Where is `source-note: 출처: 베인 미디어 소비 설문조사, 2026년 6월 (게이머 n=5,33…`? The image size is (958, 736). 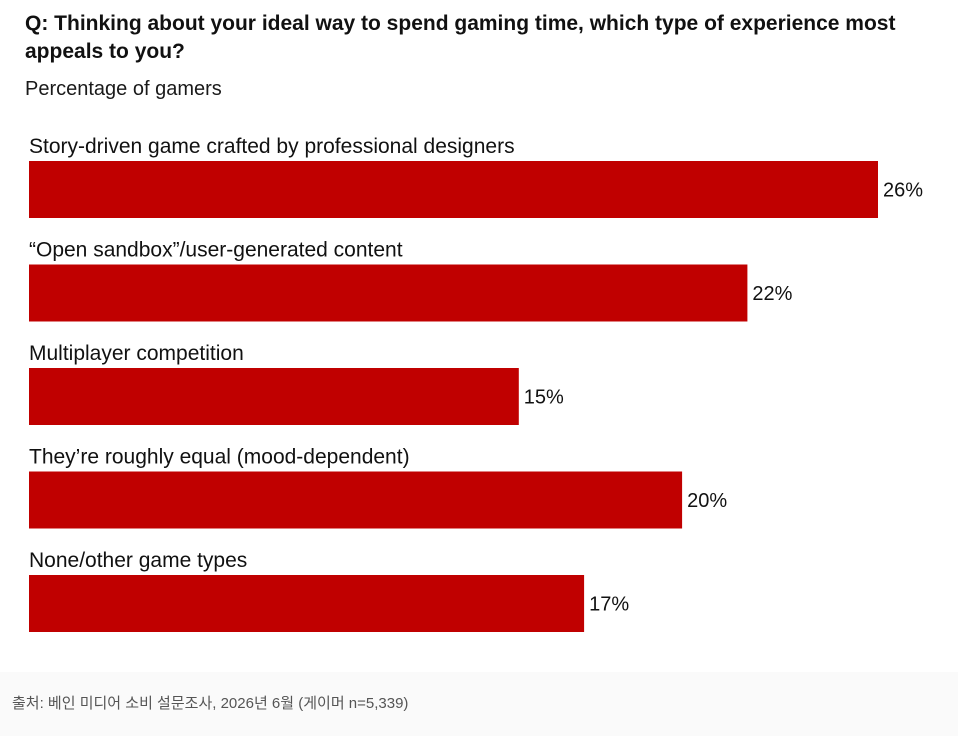 source-note: 출처: 베인 미디어 소비 설문조사, 2026년 6월 (게이머 n=5,33… is located at coordinates (210, 703).